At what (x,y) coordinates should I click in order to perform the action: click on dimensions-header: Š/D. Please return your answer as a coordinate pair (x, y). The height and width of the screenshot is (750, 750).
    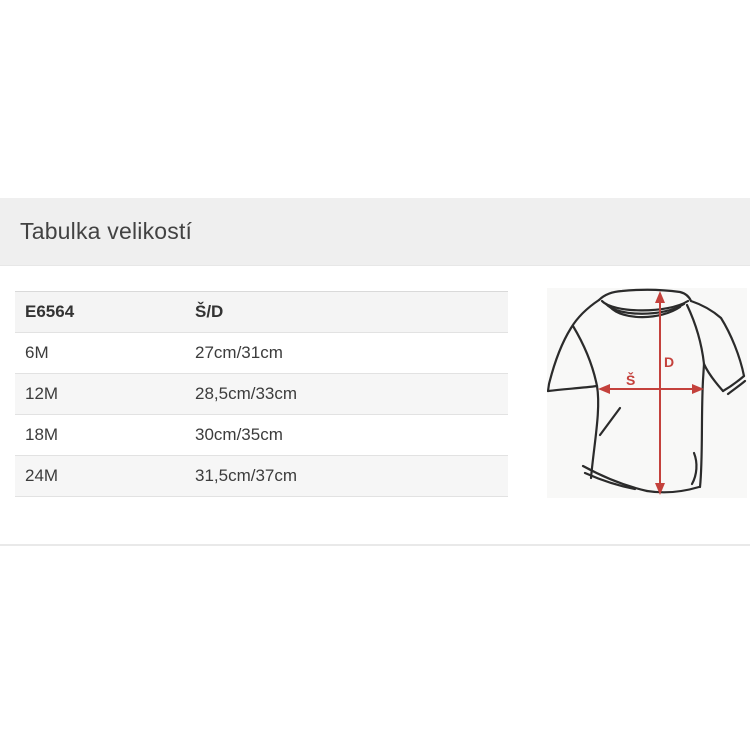
    Looking at the image, I should click on (346, 312).